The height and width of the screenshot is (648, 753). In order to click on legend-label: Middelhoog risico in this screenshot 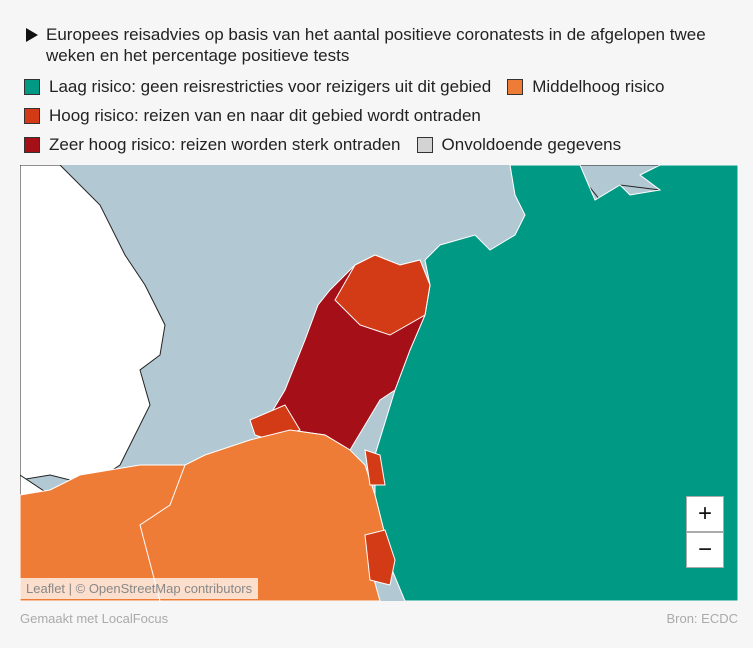, I will do `click(598, 86)`.